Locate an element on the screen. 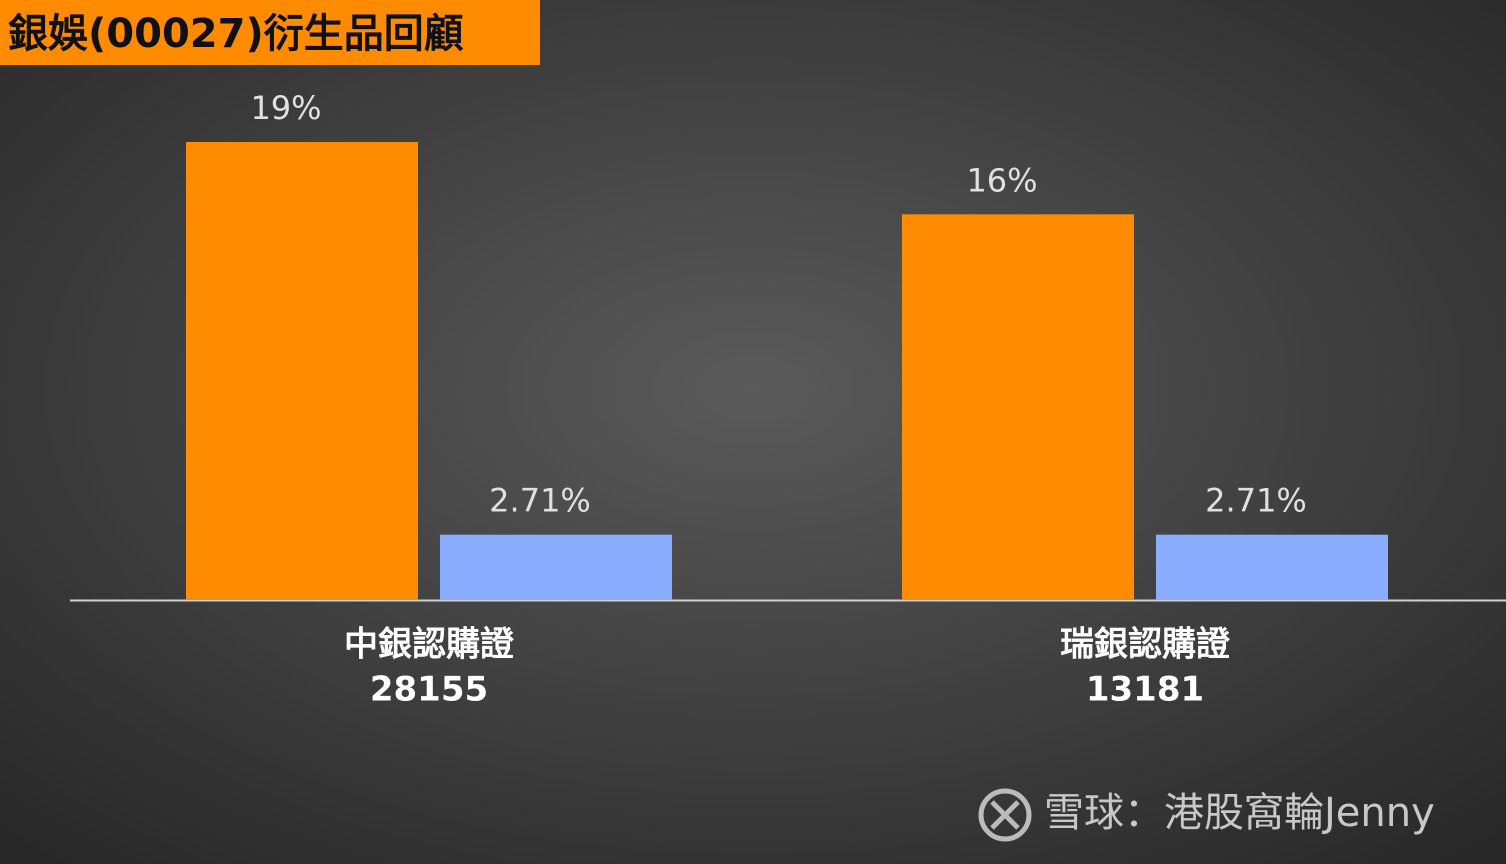  x-tick-label: 28155 is located at coordinates (429, 690).